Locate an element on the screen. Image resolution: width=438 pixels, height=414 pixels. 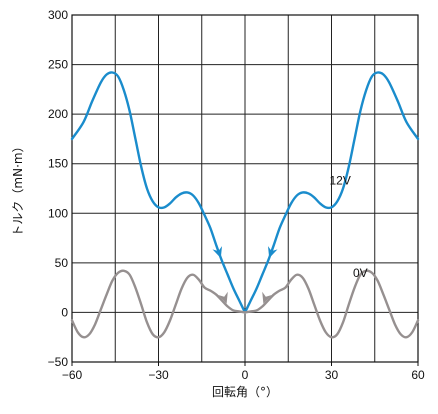
x-axis-label: 回転角（°） is located at coordinates (245, 392).